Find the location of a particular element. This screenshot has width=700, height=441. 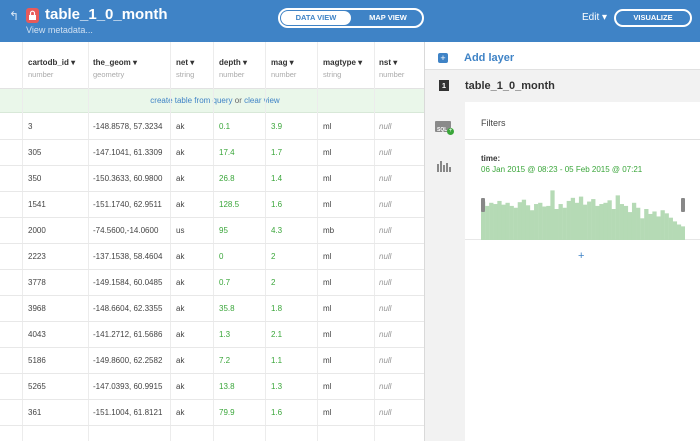

table-cell-the-geom: -151.1740, 62.9511 is located at coordinates (127, 204).